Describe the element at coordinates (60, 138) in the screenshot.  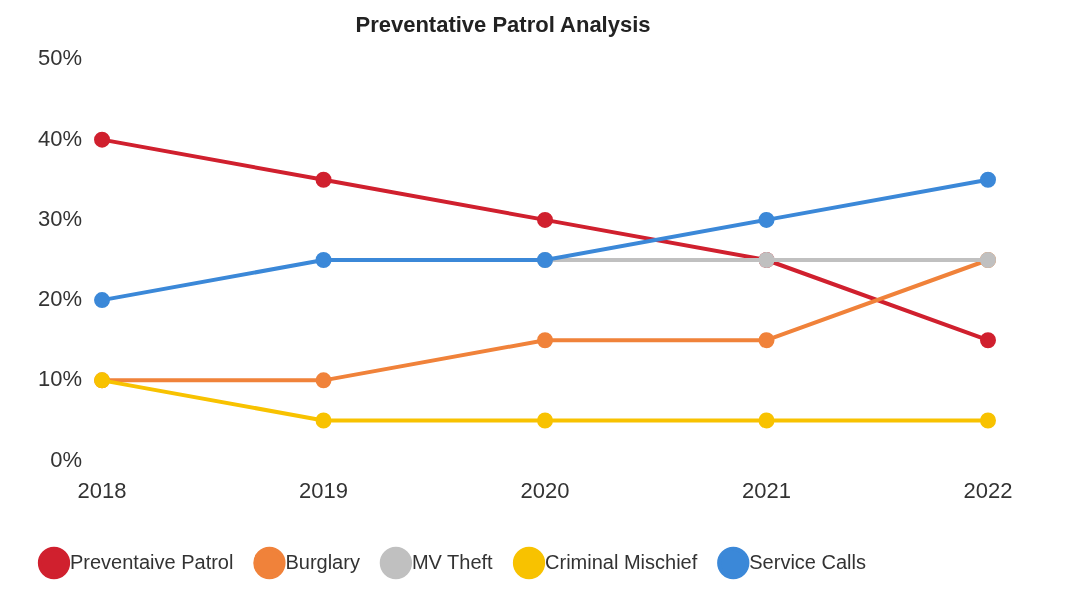
I see `y-tick-label: 40%` at that location.